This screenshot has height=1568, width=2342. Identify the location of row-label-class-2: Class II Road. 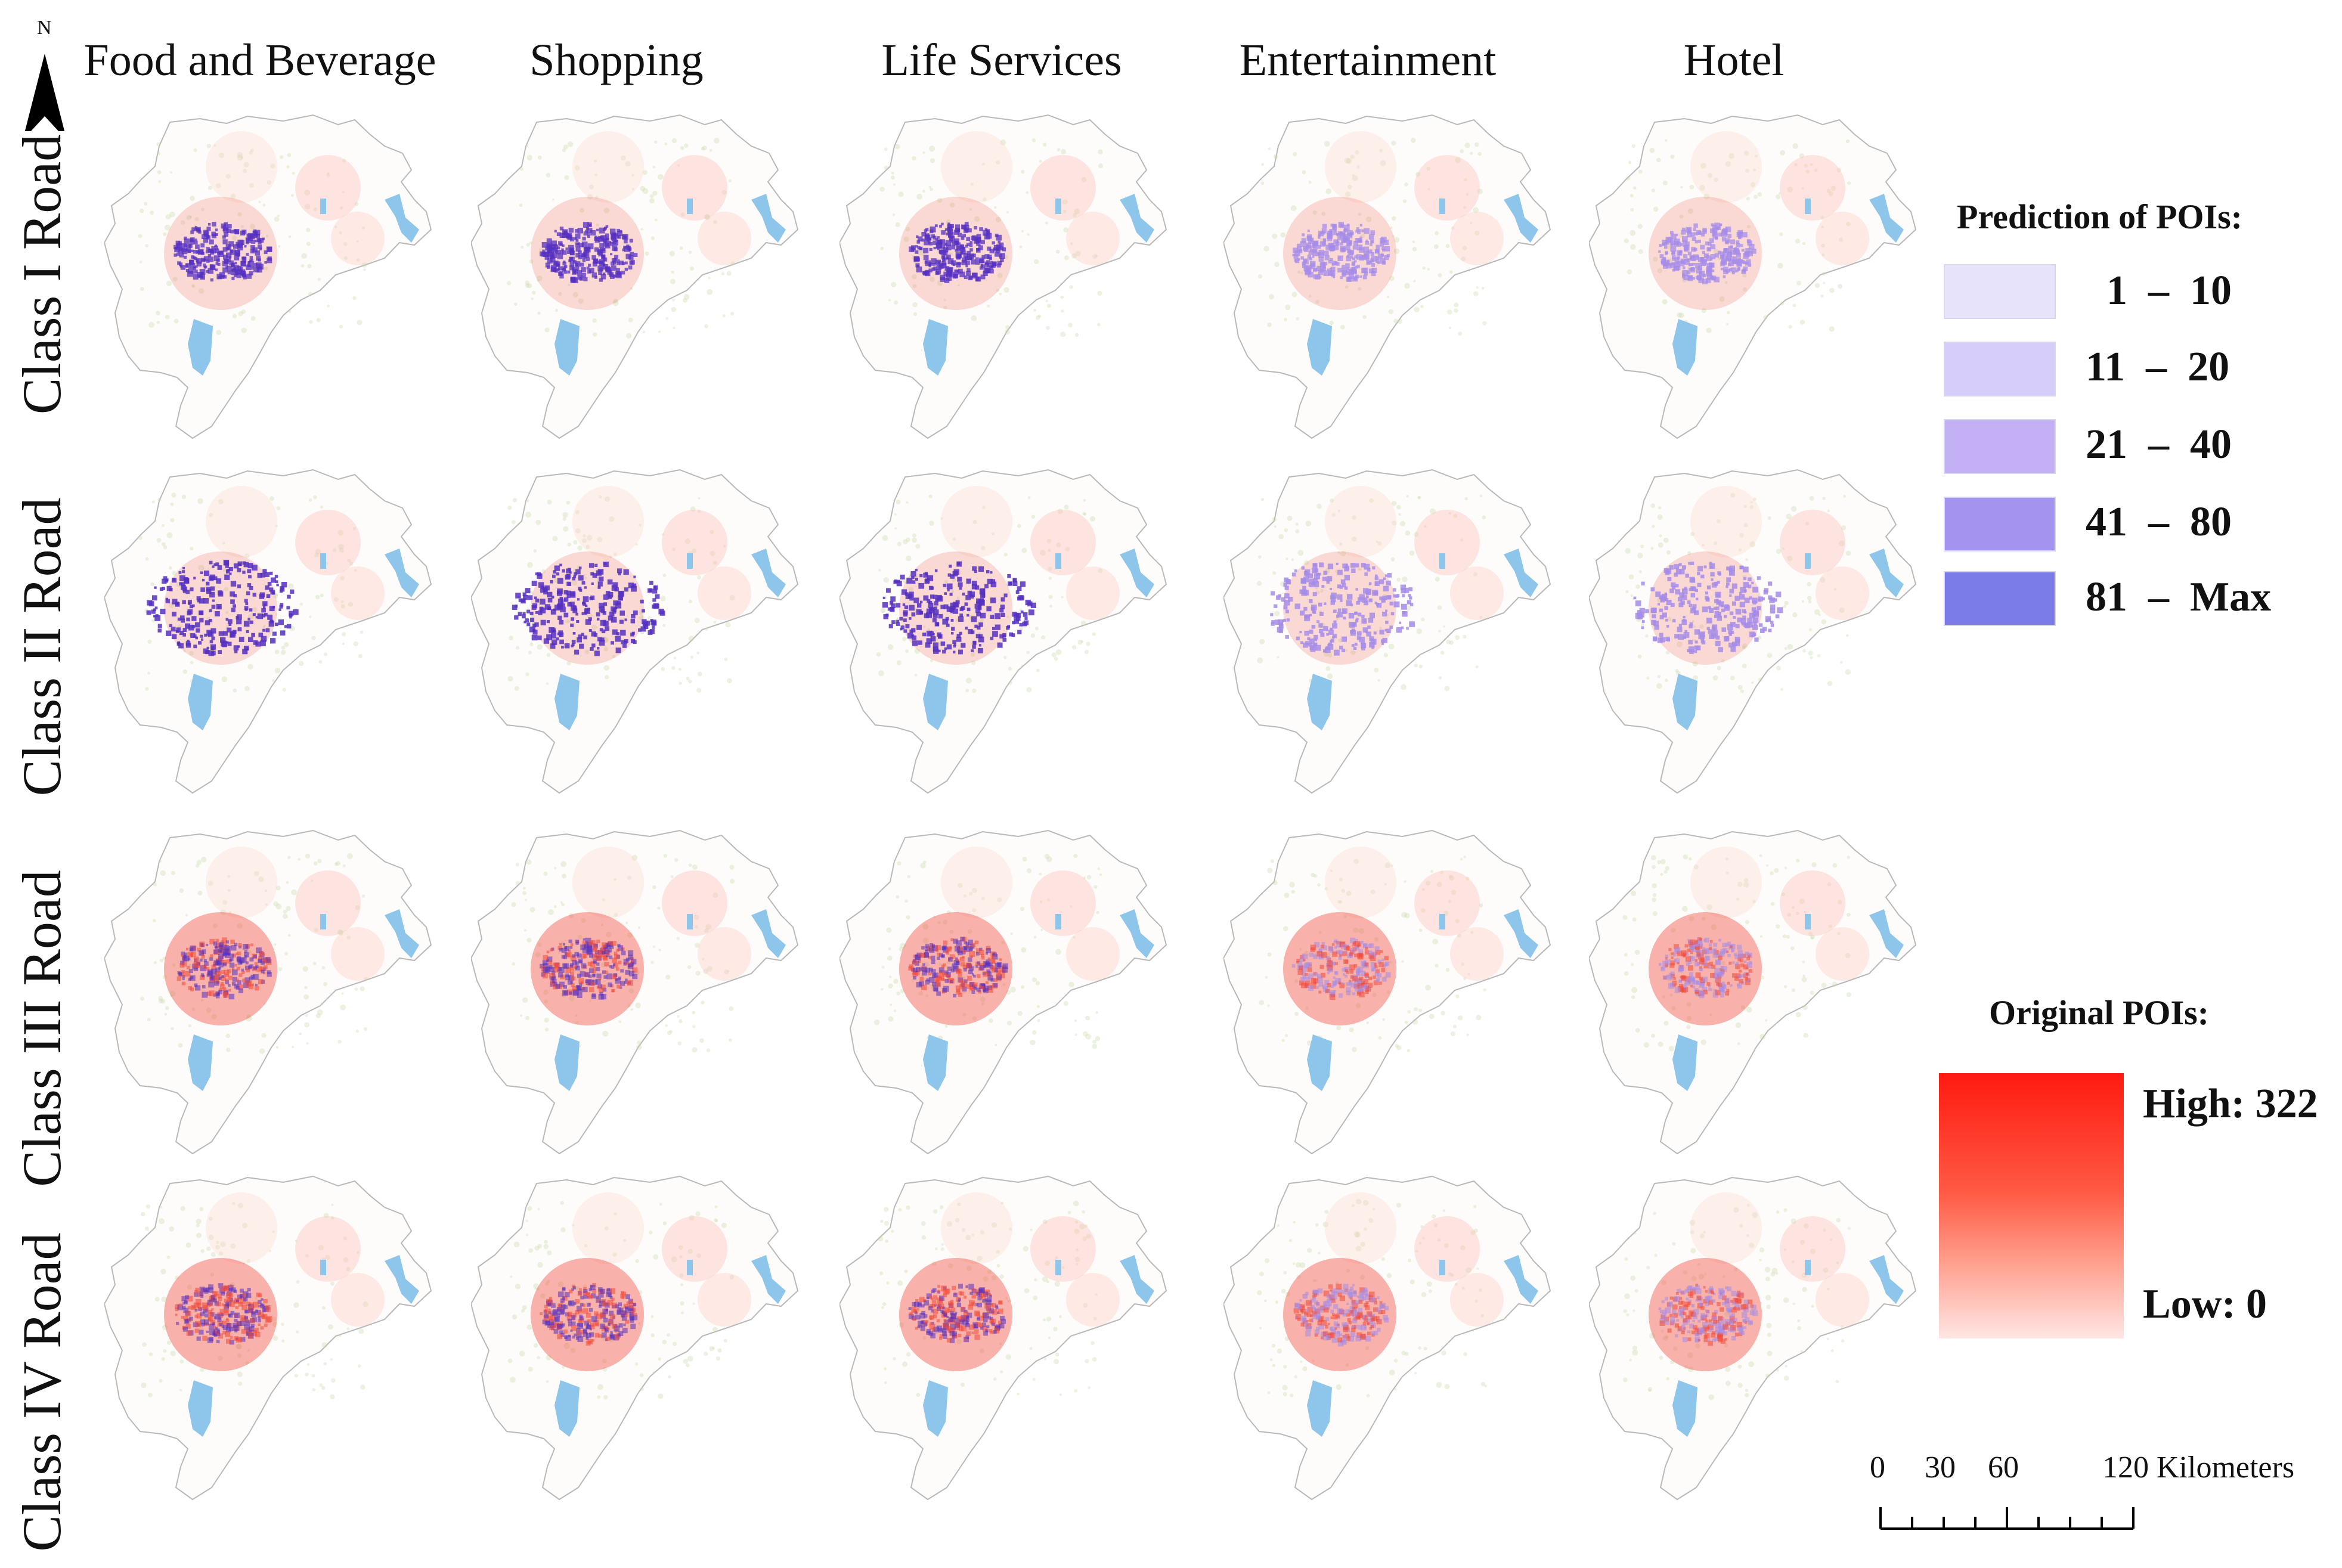
(41, 647).